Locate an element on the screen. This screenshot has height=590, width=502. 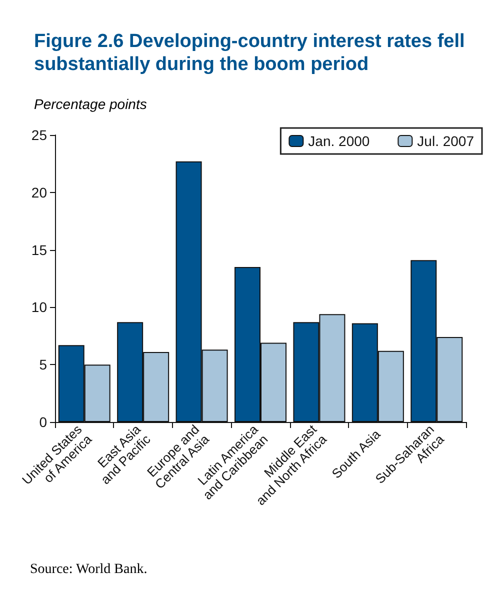
y-axis-title: Percentage points is located at coordinates (90, 104).